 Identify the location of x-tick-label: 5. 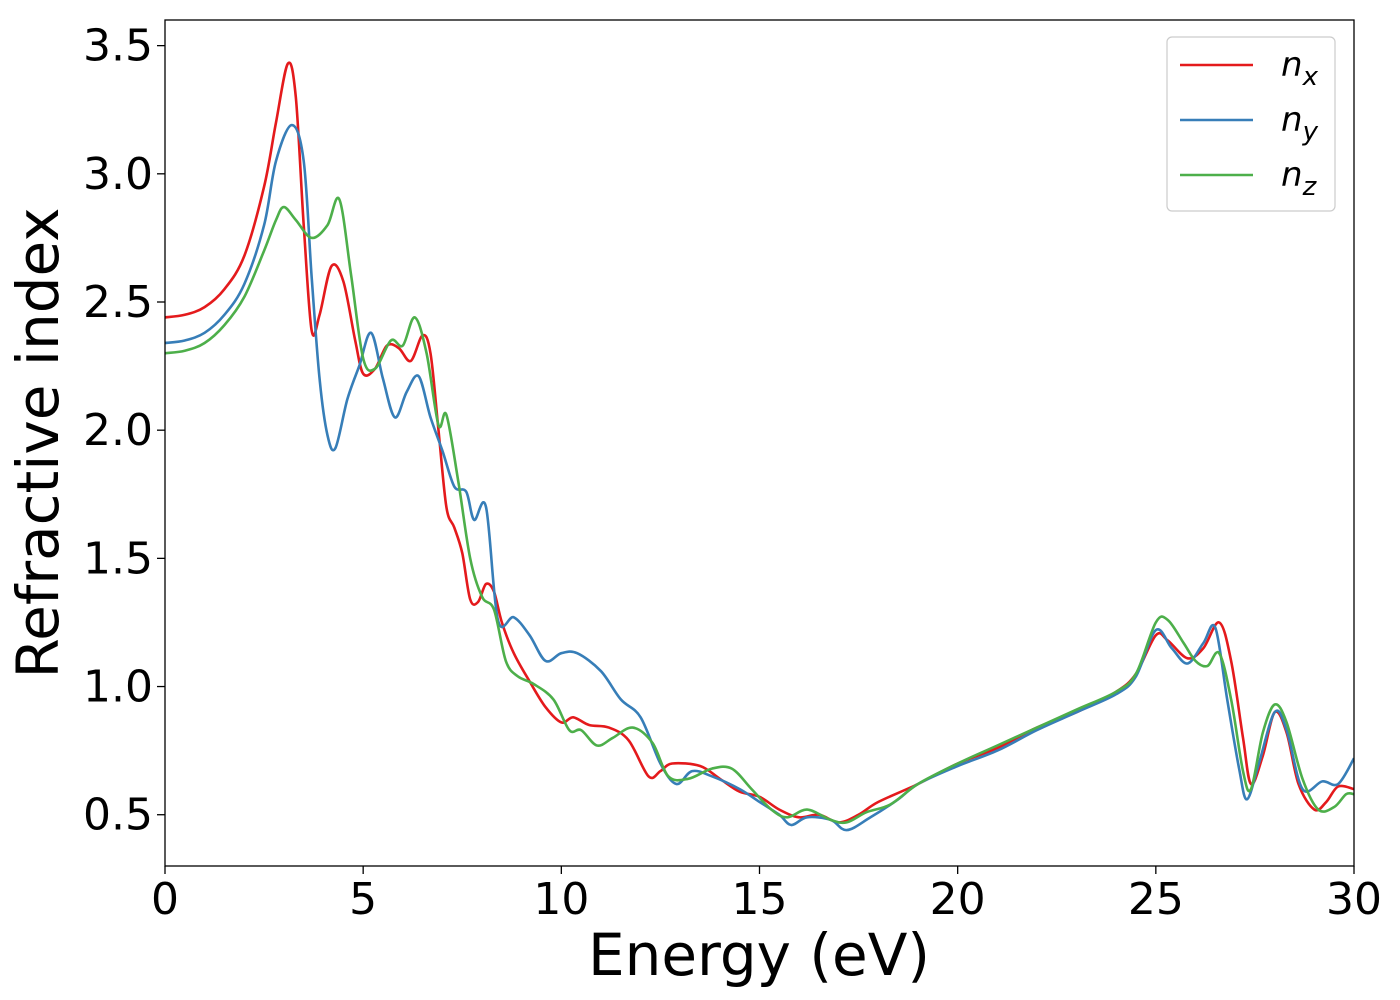
(363, 899).